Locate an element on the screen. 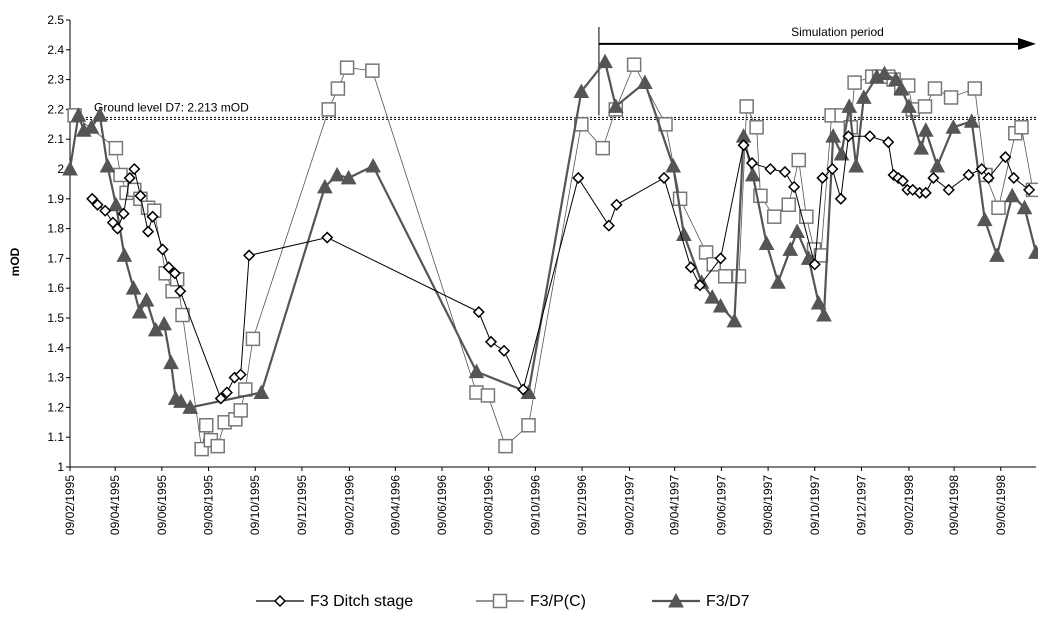 The height and width of the screenshot is (629, 1038). y-tick-label: 1.5 is located at coordinates (55, 318).